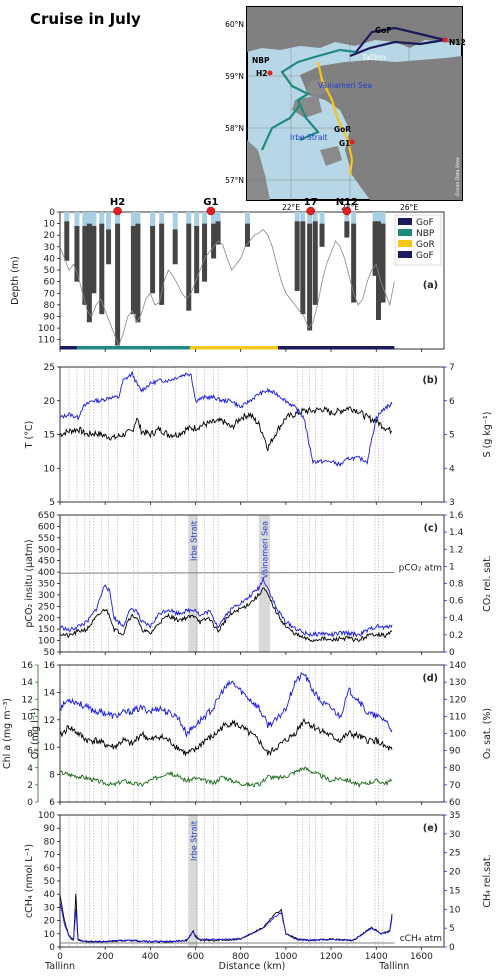  What do you see at coordinates (50, 294) in the screenshot?
I see `tick-label-depth-a: 70` at bounding box center [50, 294].